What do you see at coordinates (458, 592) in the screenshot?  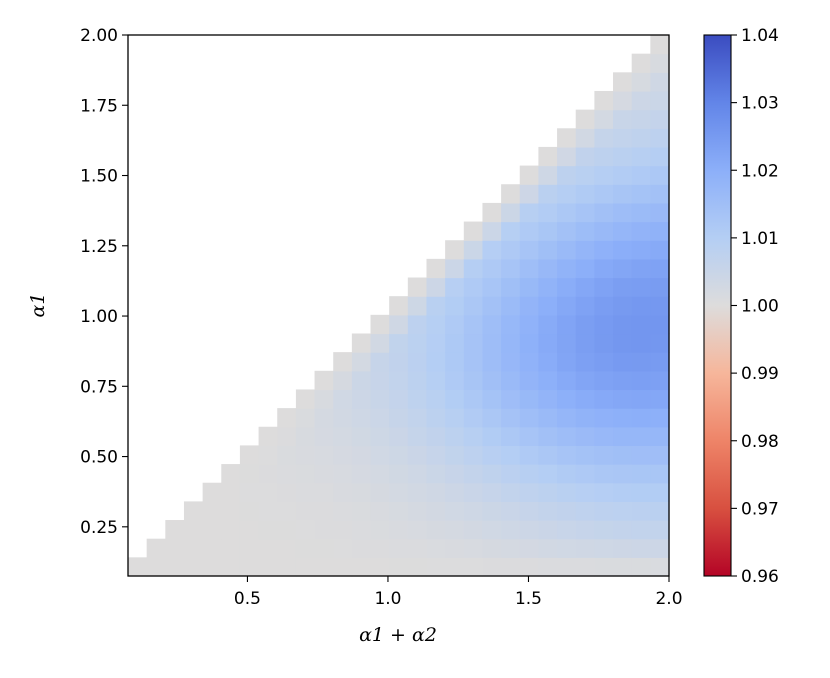 I see `x-axis-ticks: 0.5 1.0 1.5 2.0` at bounding box center [458, 592].